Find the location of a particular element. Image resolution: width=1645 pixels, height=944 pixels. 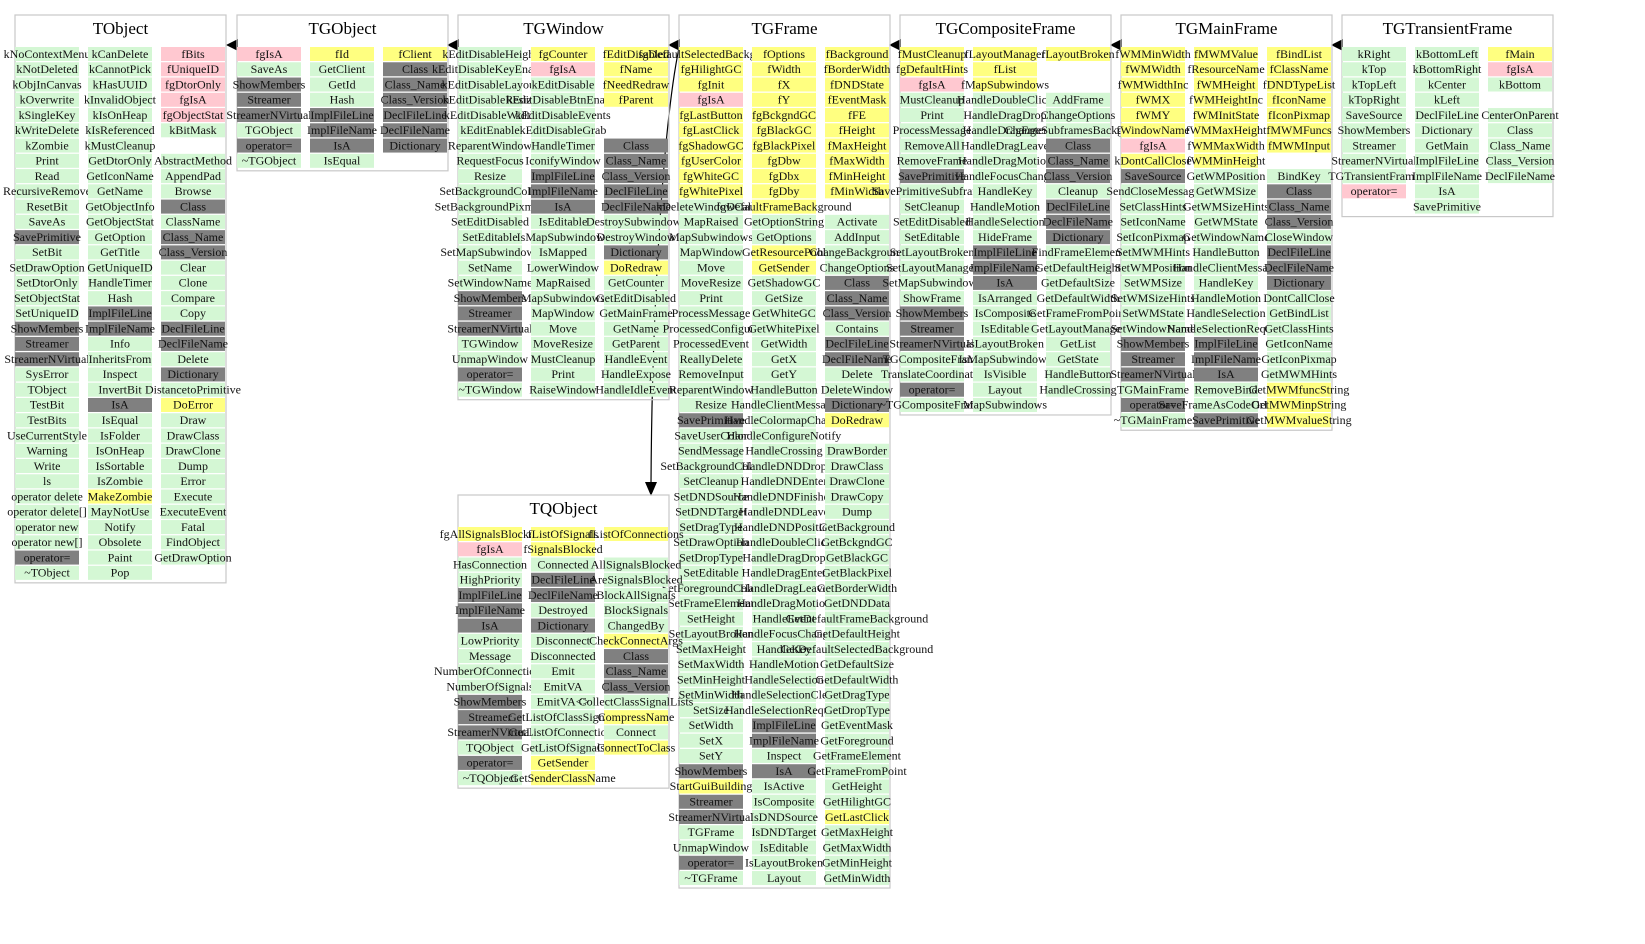

member-label: IconifyWindow is located at coordinates (563, 161).